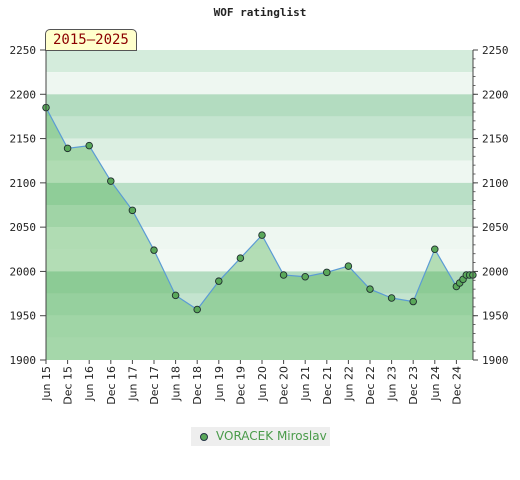 This screenshot has height=480, width=520. I want to click on y-tick-label-left: 2050, so click(23, 227).